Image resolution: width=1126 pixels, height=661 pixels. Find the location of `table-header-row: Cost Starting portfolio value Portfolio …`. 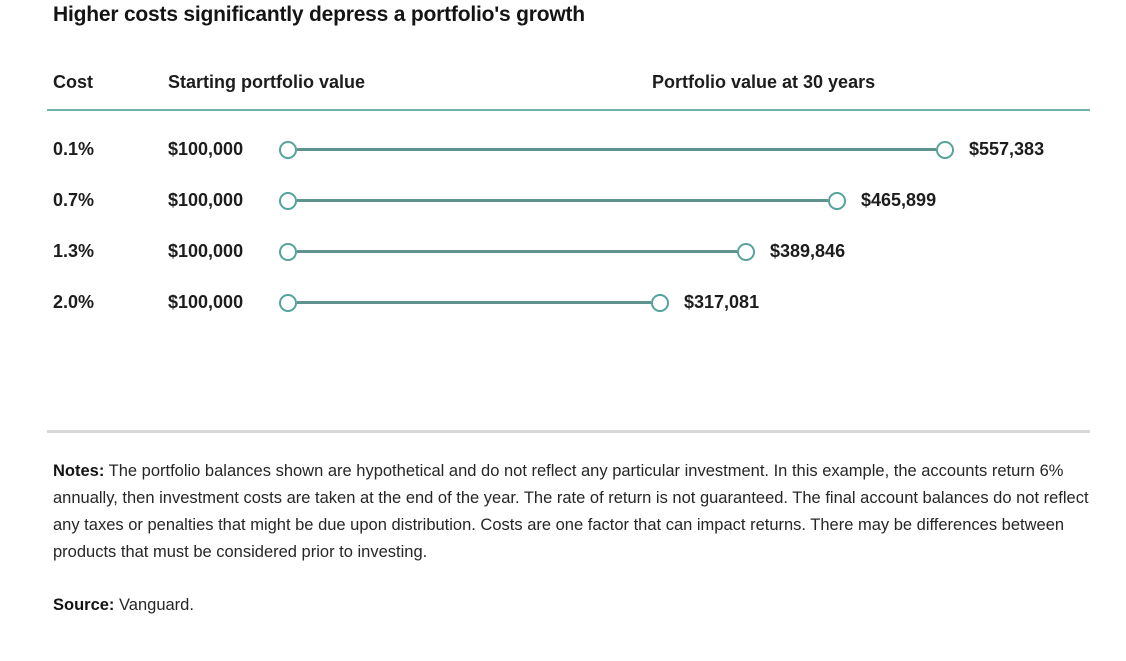

table-header-row: Cost Starting portfolio value Portfolio … is located at coordinates (571, 82).